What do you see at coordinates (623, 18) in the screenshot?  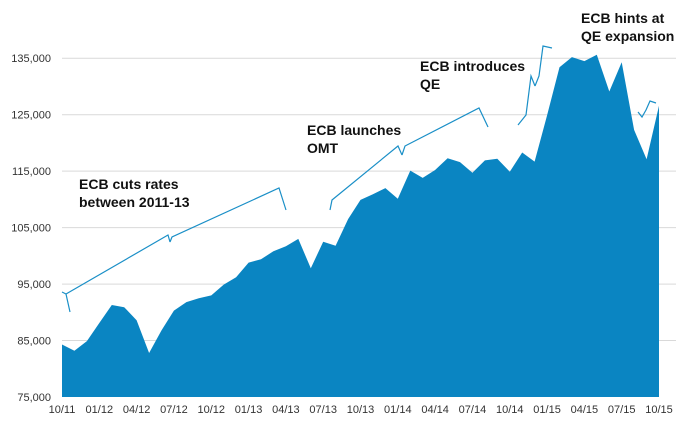 I see `annotation-text: ECB hints at` at bounding box center [623, 18].